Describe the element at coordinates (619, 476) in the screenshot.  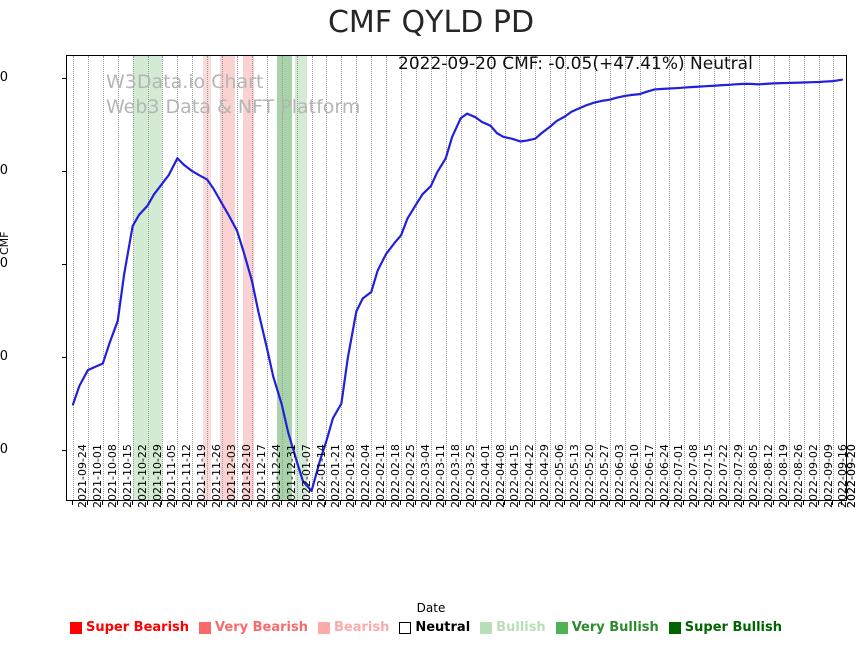
I see `x-tick-label: 2022-06-03` at that location.